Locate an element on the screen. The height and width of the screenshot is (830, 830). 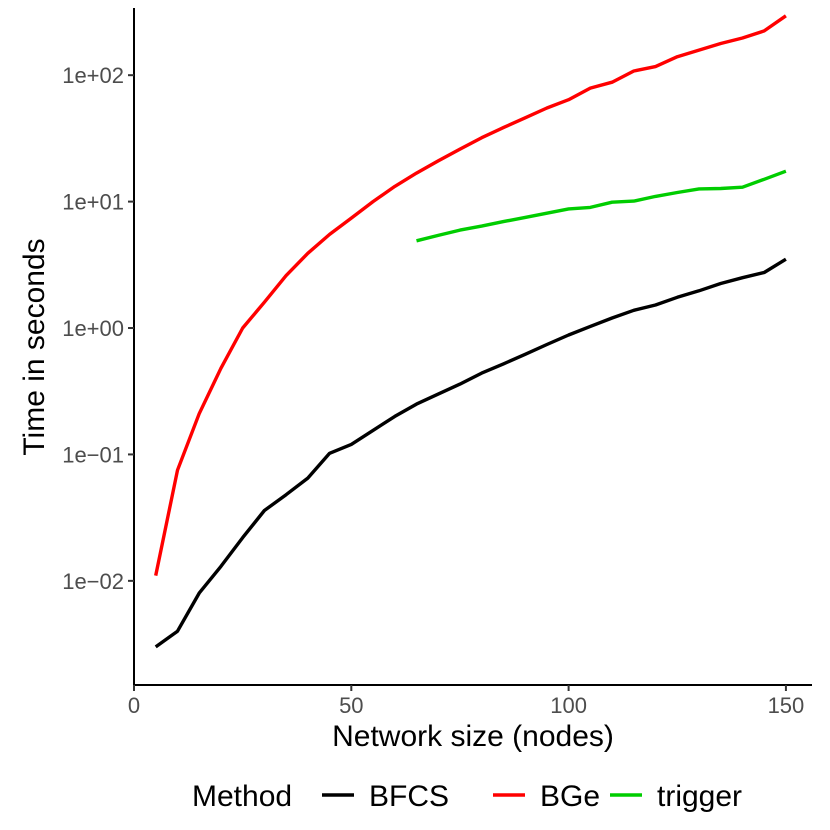
y-tick-label: 1e−02 is located at coordinates (93, 581).